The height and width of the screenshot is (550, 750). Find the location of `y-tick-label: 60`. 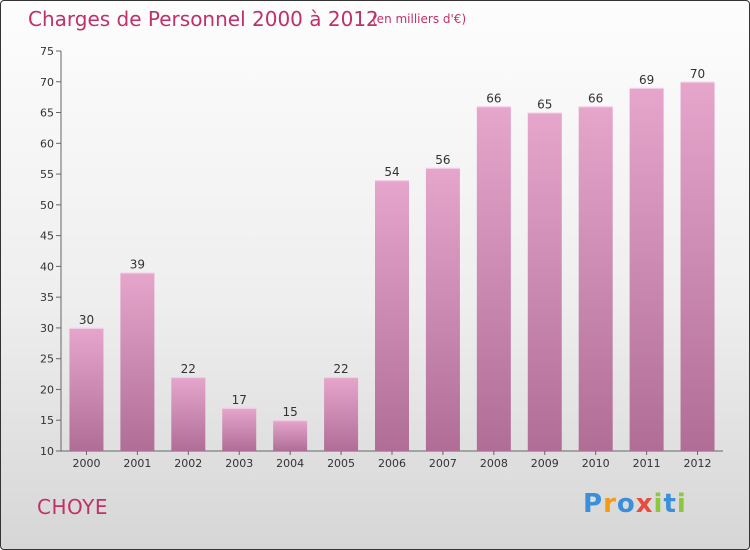

y-tick-label: 60 is located at coordinates (47, 143).